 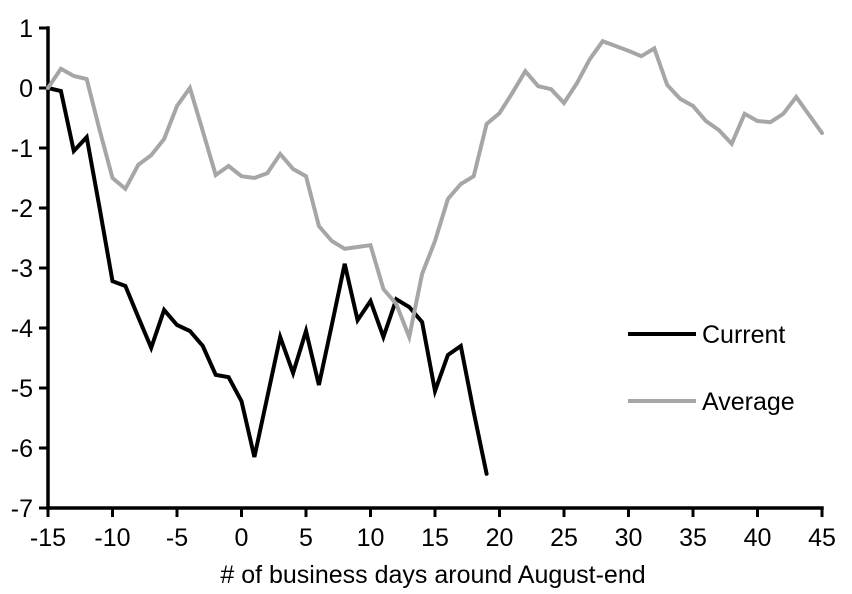 What do you see at coordinates (435, 538) in the screenshot?
I see `x-tick-label: 15` at bounding box center [435, 538].